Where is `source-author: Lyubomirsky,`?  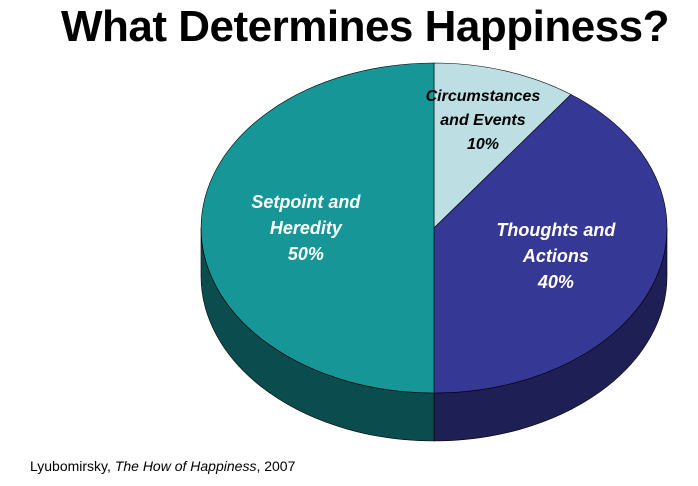 source-author: Lyubomirsky, is located at coordinates (72, 466).